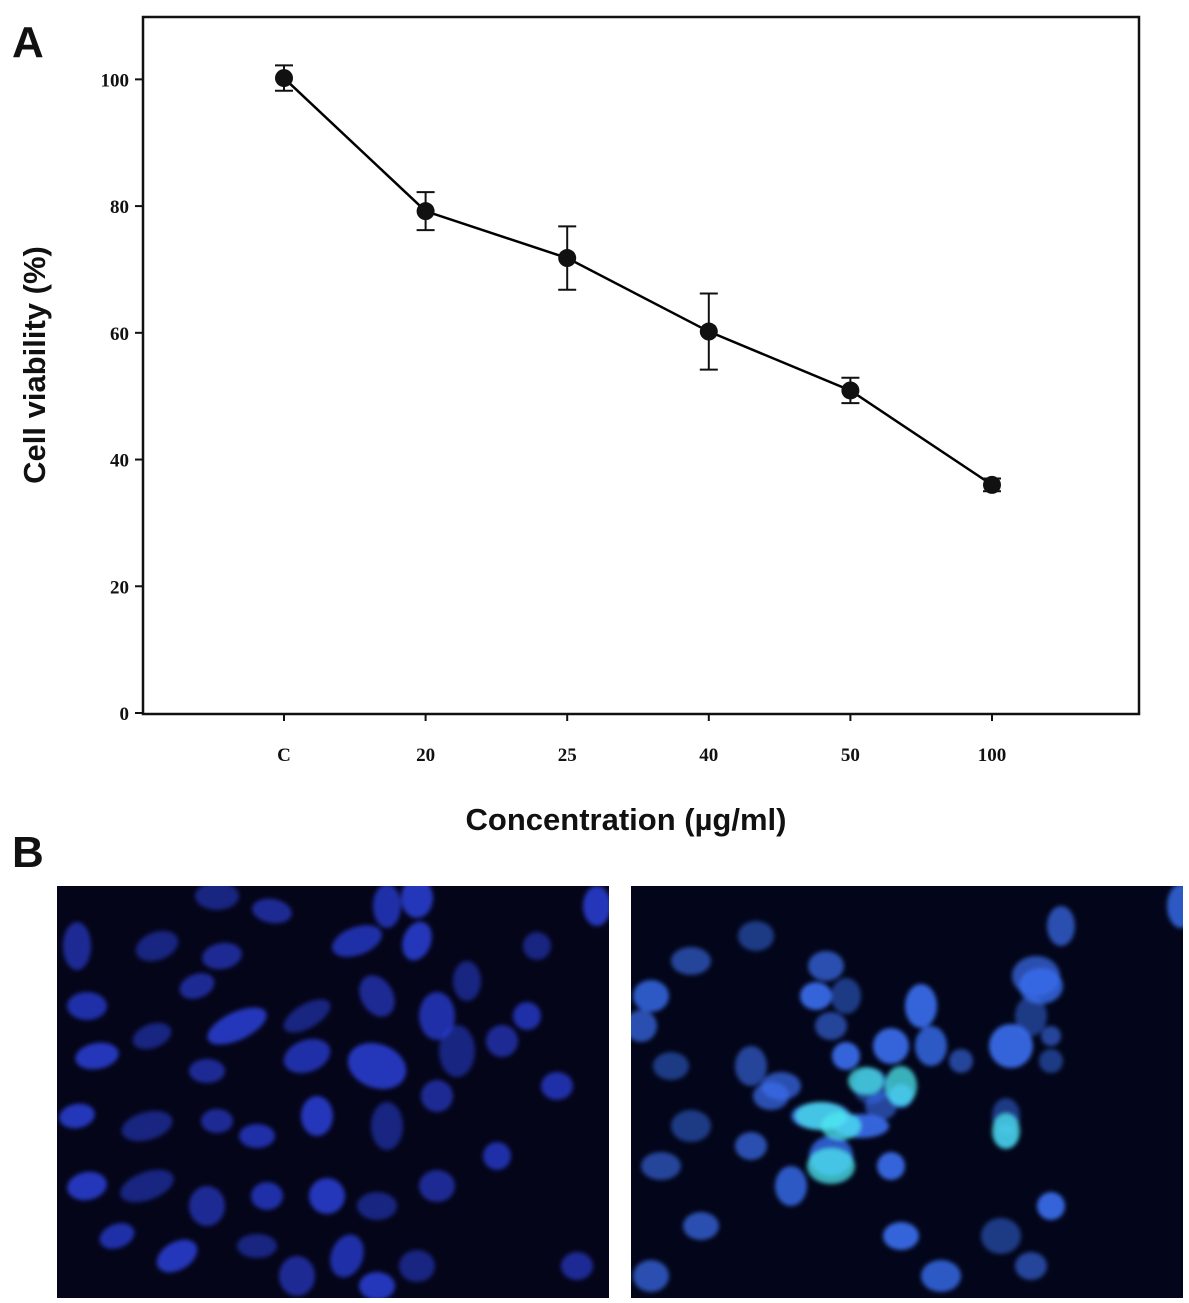 The width and height of the screenshot is (1189, 1303). Describe the element at coordinates (708, 755) in the screenshot. I see `x-tick-label: 40` at that location.